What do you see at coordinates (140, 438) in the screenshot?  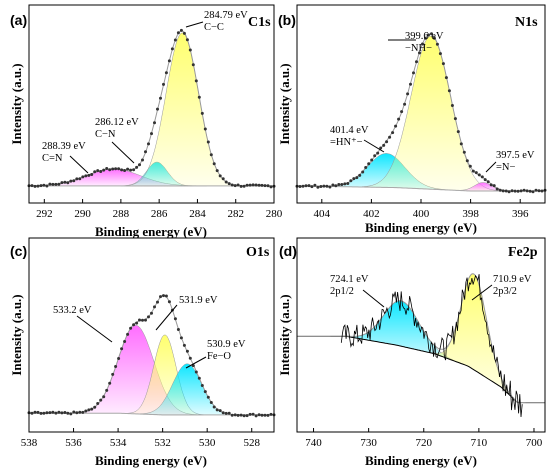 I see `x-ticks: 538 536 534 532 530 528` at bounding box center [140, 438].